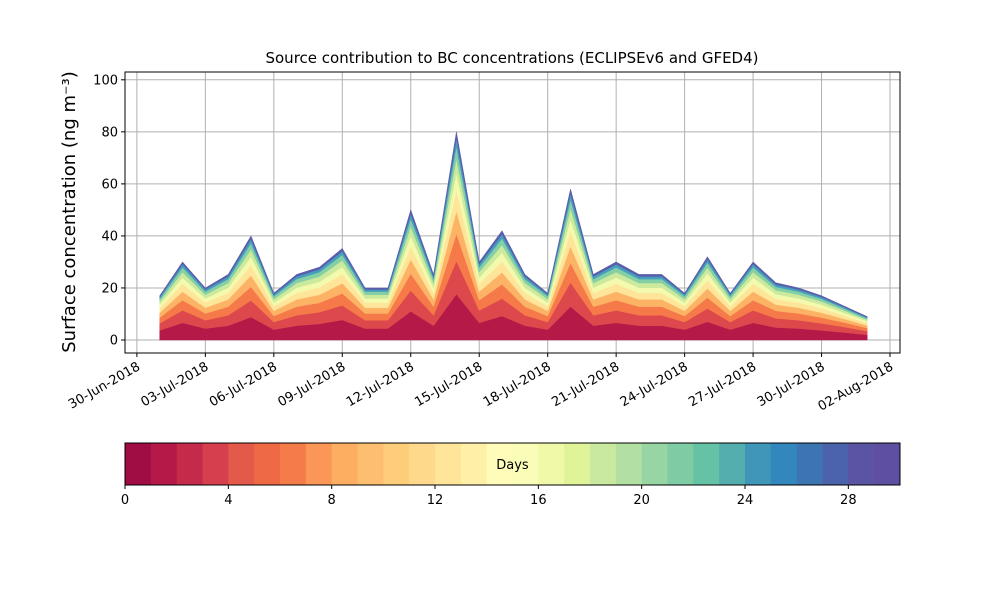 The height and width of the screenshot is (600, 1000). I want to click on x-tick-label: 03-Jul-2018, so click(175, 384).